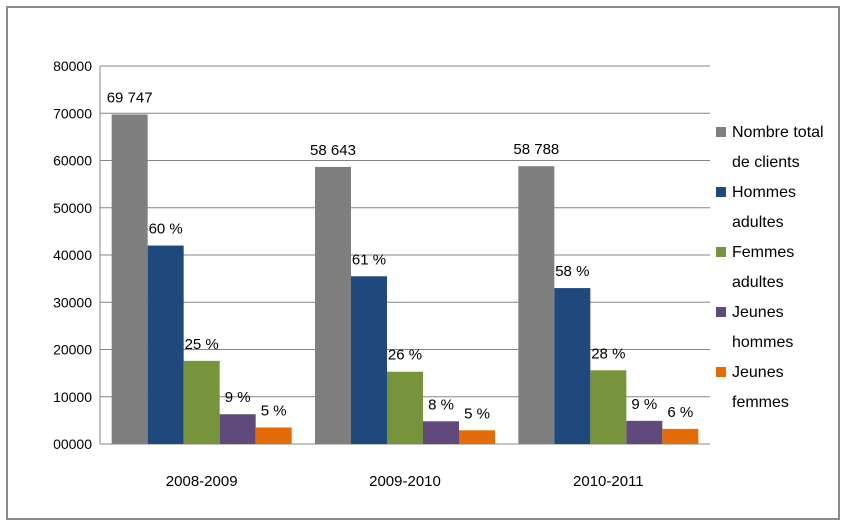 Image resolution: width=850 pixels, height=528 pixels. I want to click on data-label: 69 747, so click(130, 97).